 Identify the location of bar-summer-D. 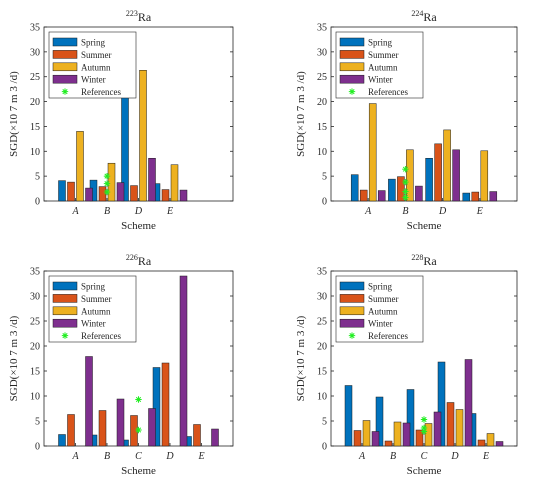
(134, 193).